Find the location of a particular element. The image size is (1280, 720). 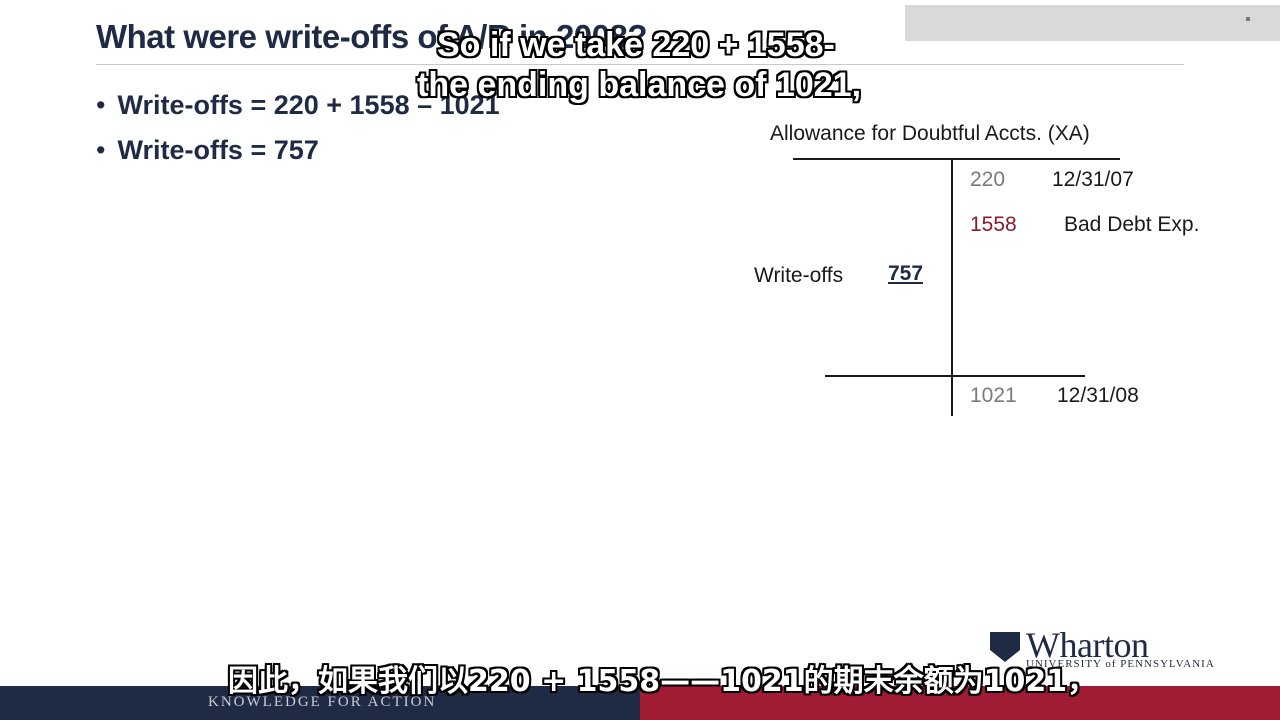

t-account-top-rule is located at coordinates (956, 159).